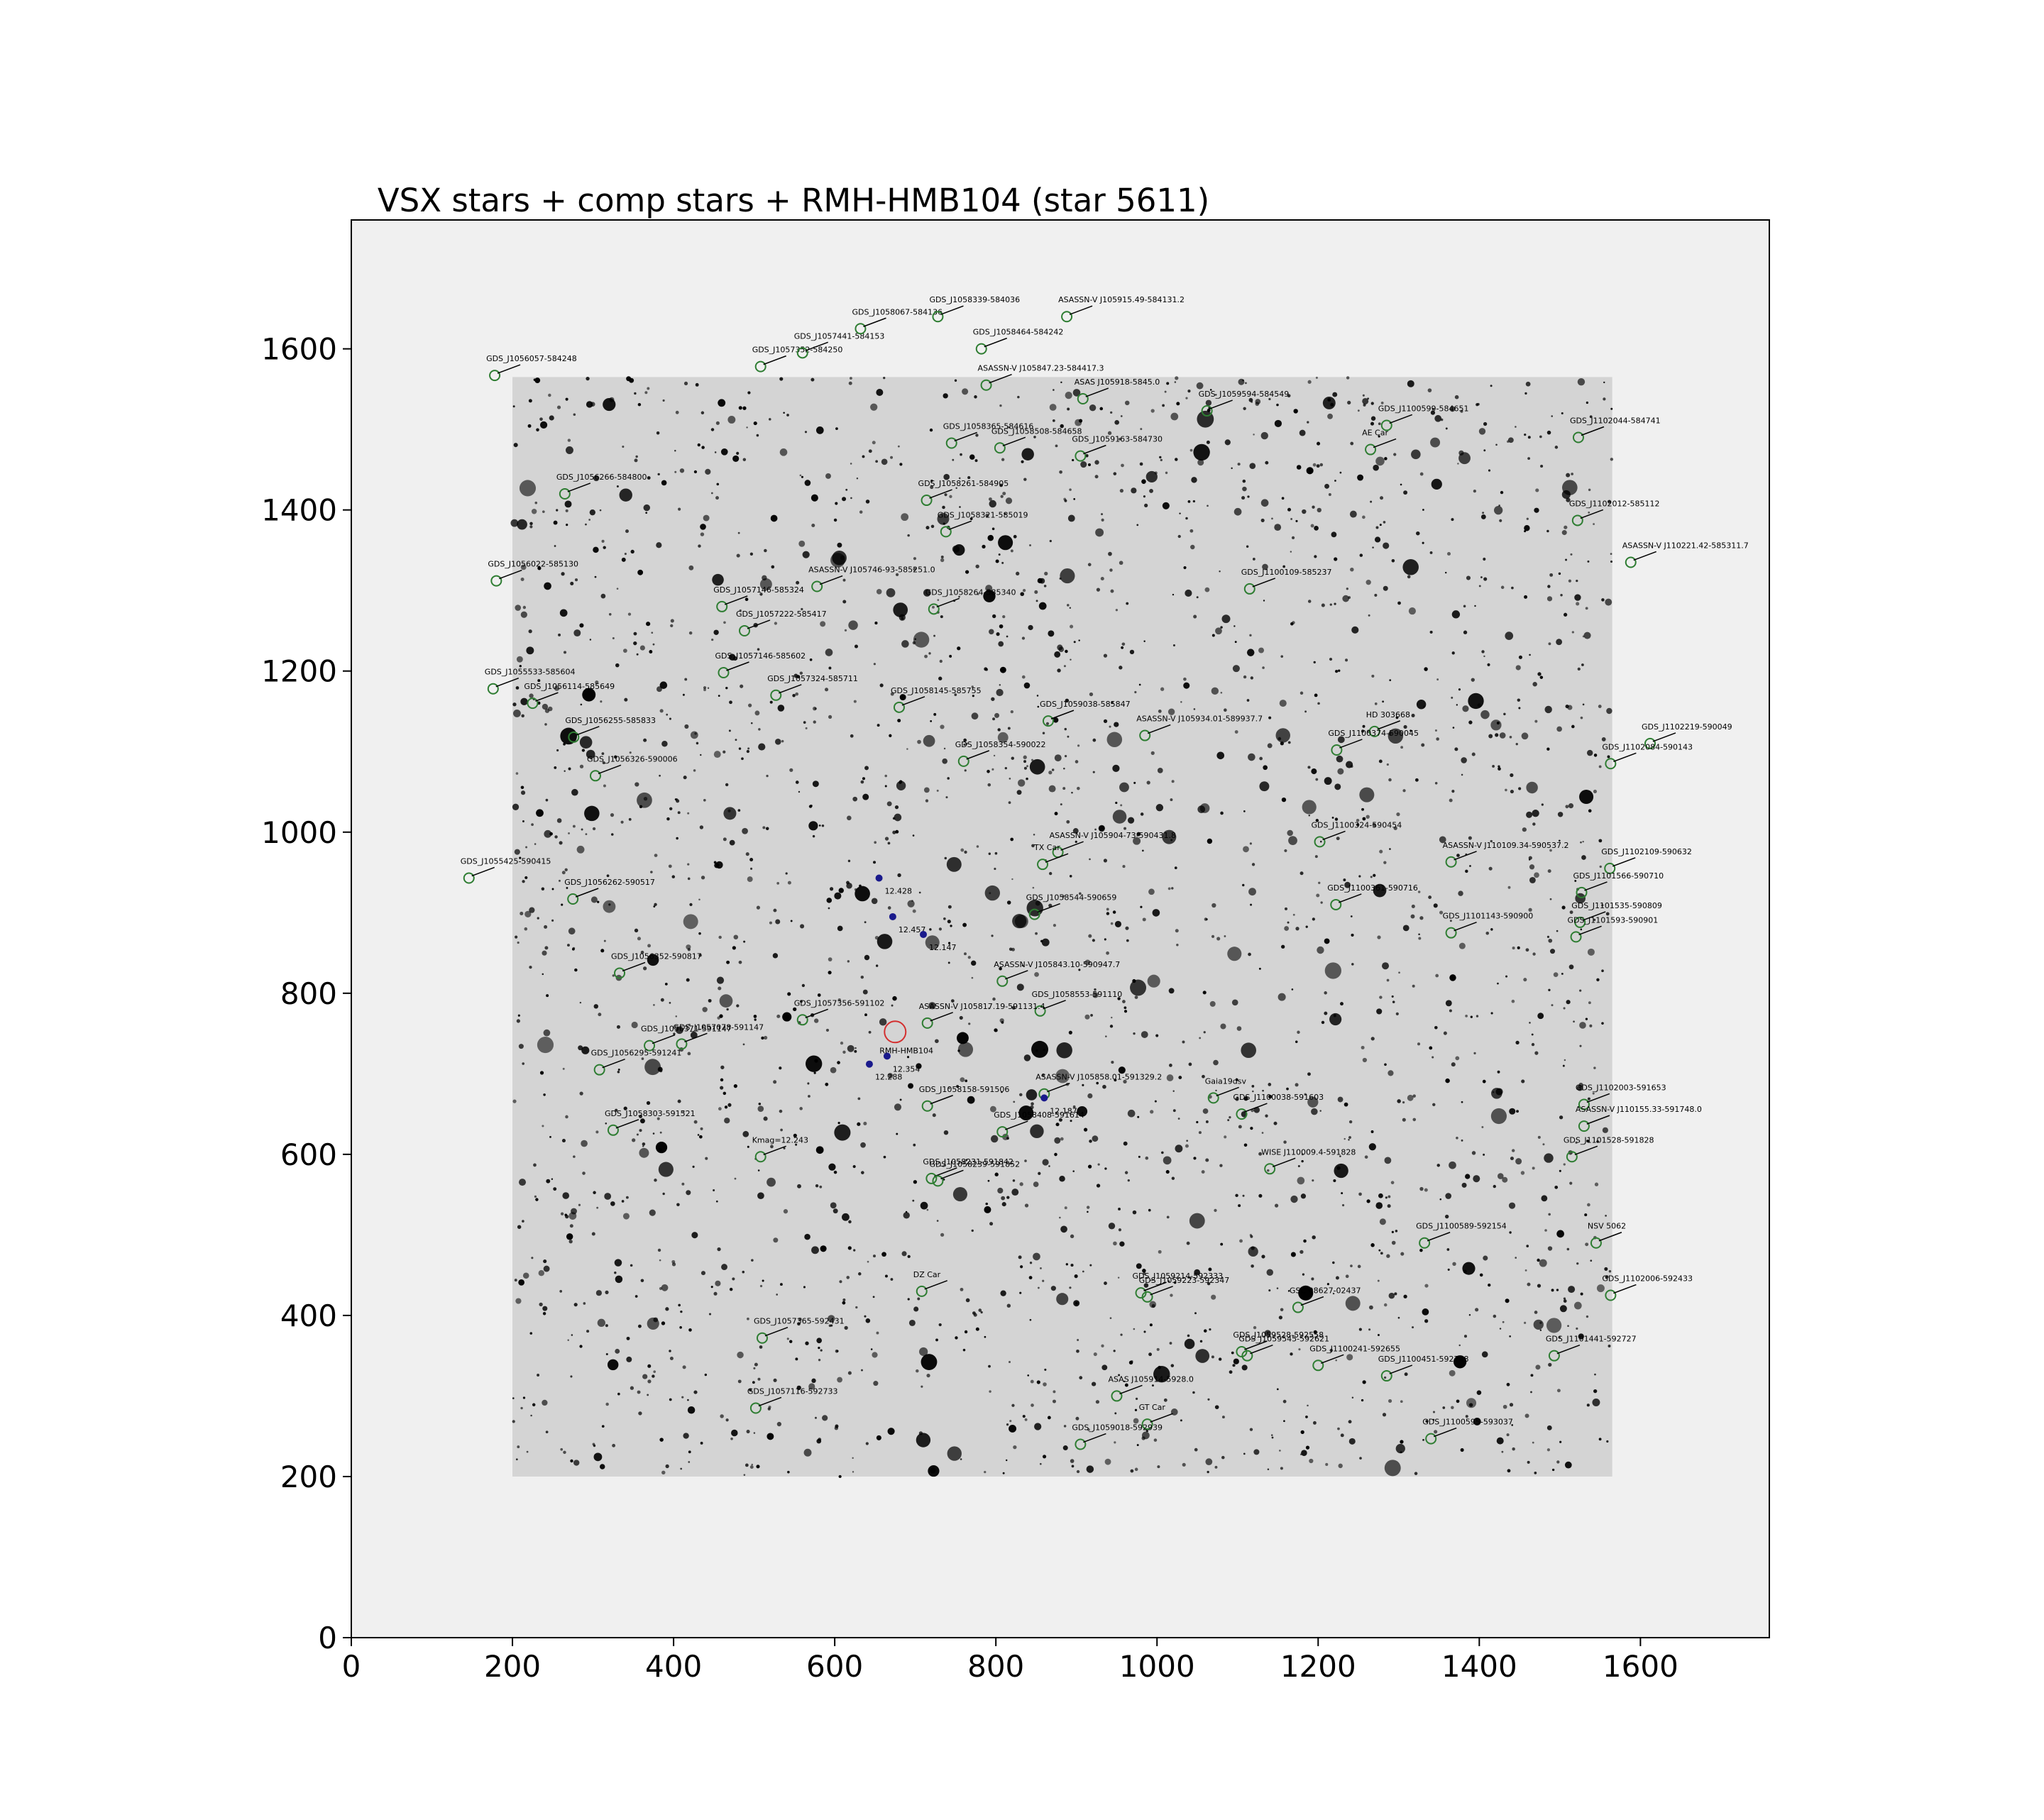 Image resolution: width=2044 pixels, height=1820 pixels. I want to click on vsx-star: GDS_J1056114-585649, so click(569, 696).